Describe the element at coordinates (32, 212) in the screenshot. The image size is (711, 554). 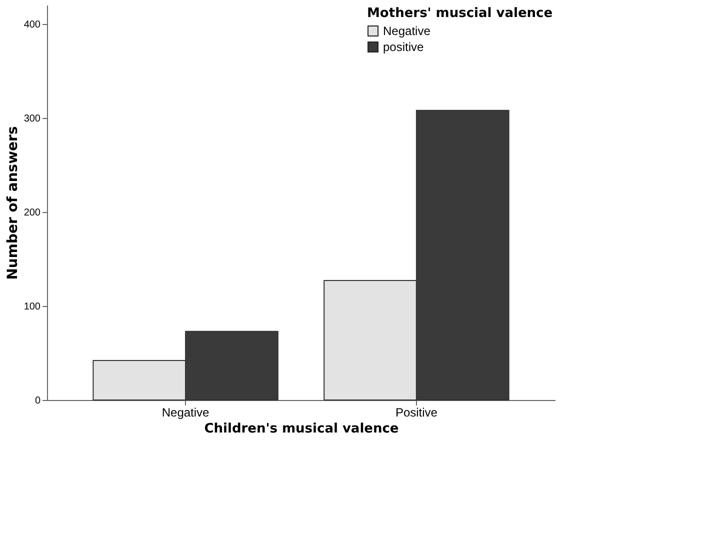
I see `y-tick-label: 200` at that location.